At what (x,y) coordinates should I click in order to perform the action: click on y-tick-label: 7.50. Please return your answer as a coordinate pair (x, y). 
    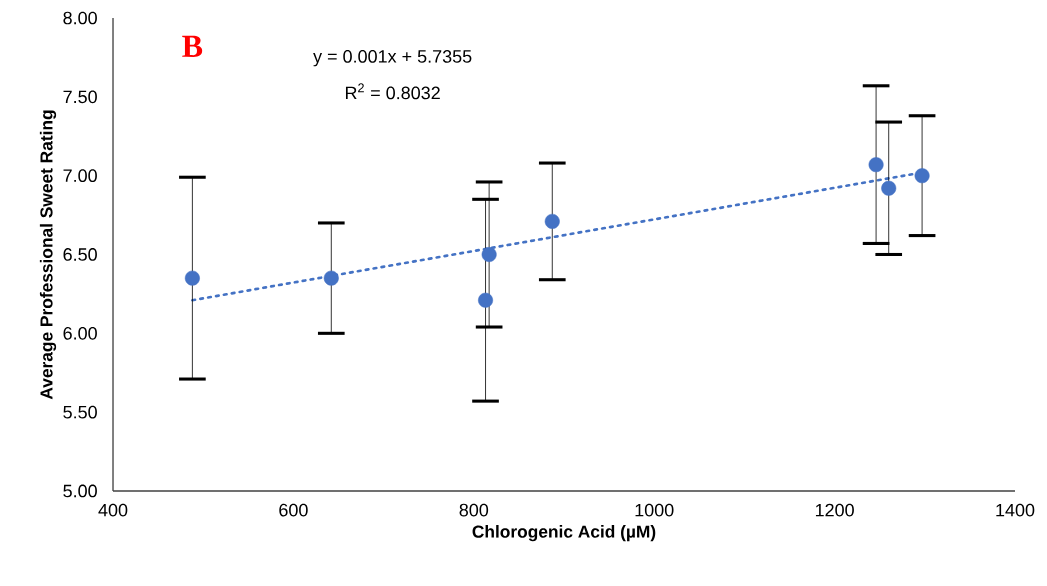
    Looking at the image, I should click on (80, 97).